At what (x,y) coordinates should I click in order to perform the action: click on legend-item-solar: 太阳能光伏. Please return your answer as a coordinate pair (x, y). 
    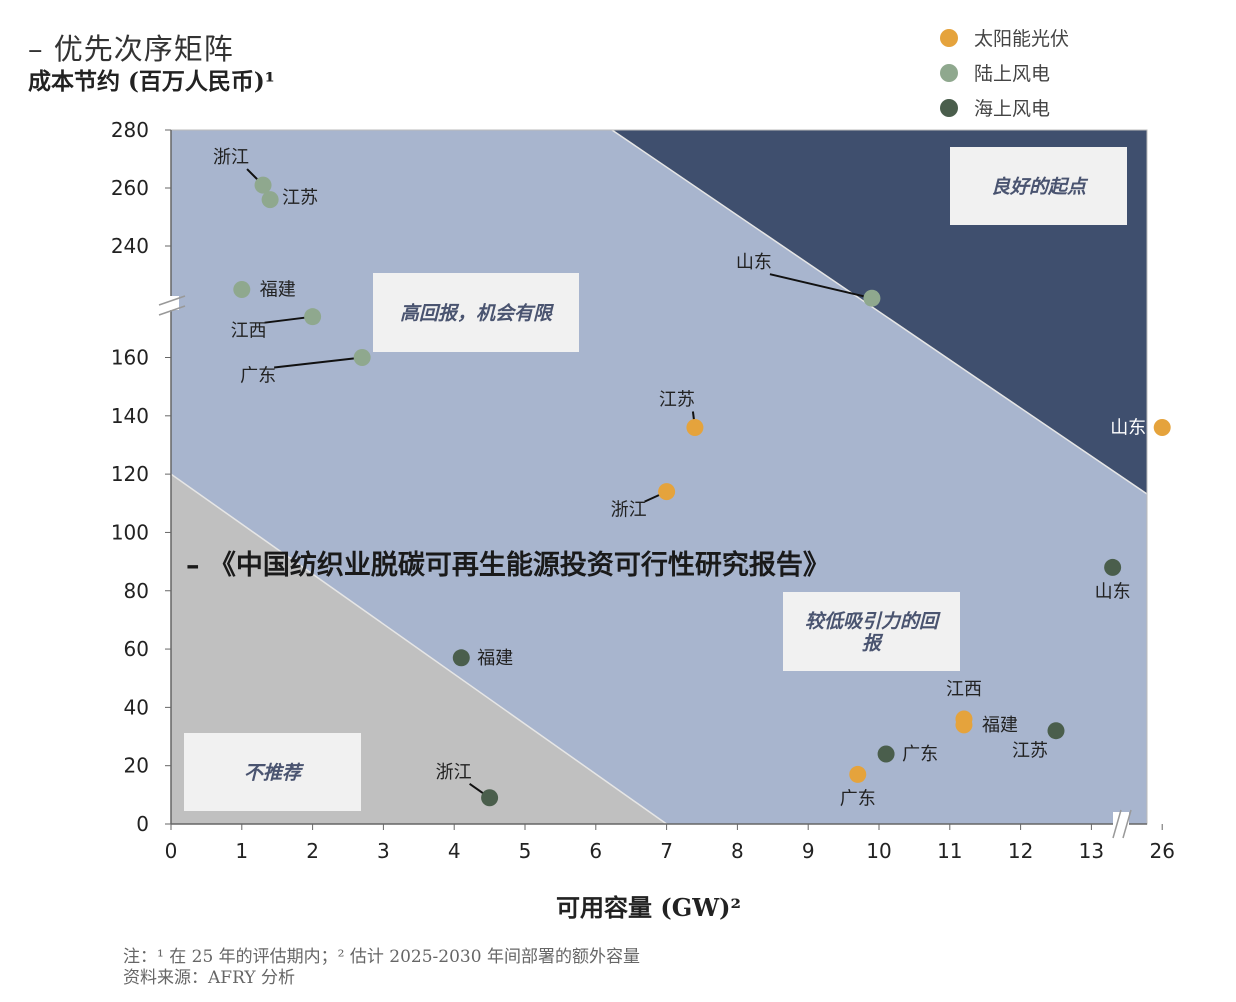
    Looking at the image, I should click on (1004, 39).